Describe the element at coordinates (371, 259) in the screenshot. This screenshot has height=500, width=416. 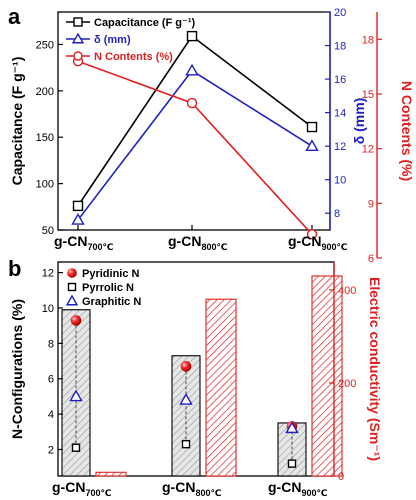
I see `right2-tick-label: 6` at that location.